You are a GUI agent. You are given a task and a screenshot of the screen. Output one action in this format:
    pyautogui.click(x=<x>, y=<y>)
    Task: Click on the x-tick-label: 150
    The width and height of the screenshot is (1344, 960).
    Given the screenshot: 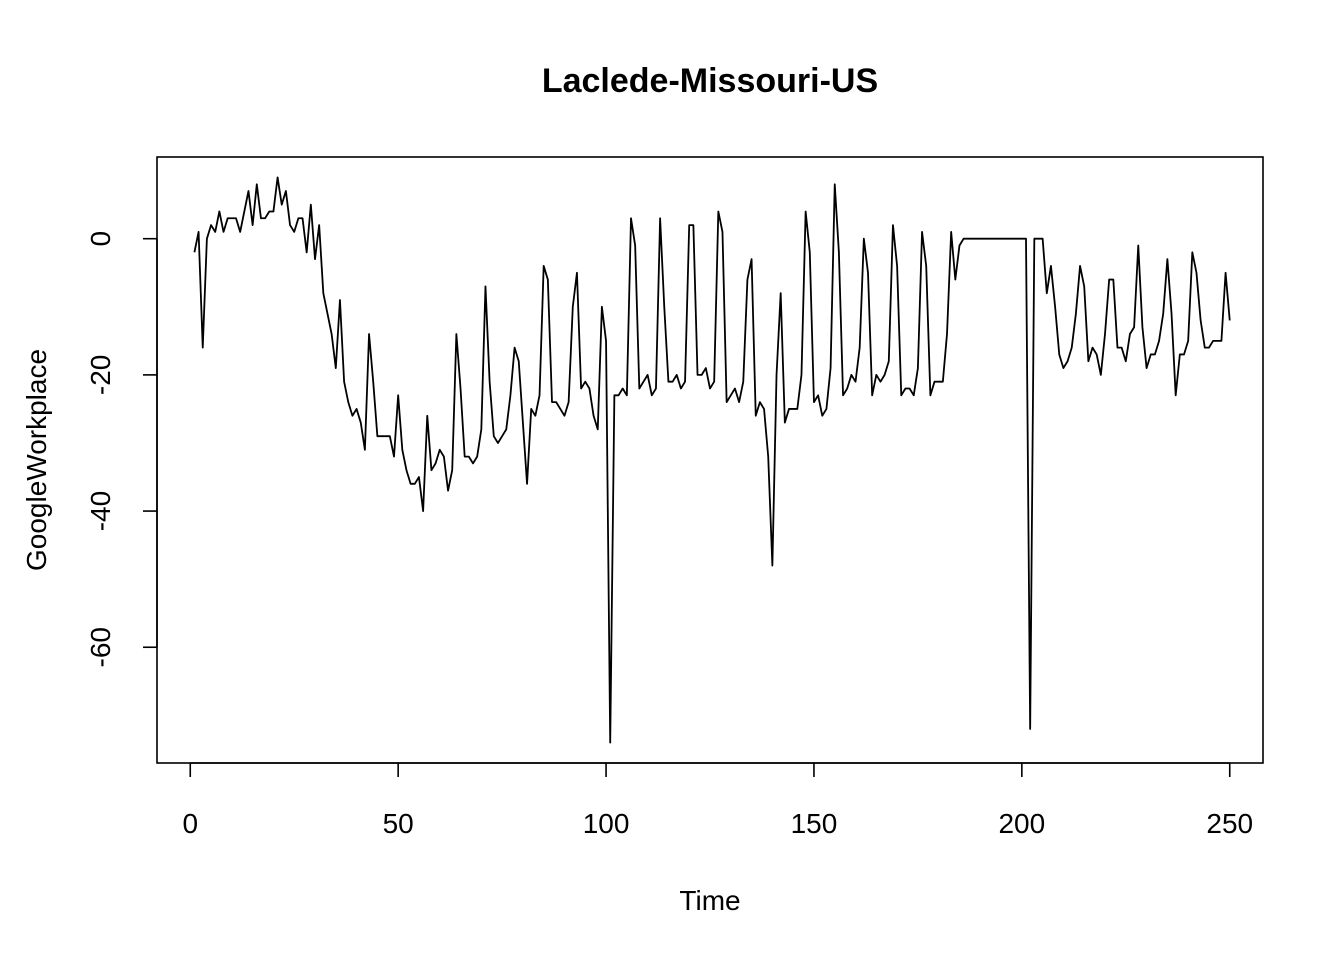 What is the action you would take?
    pyautogui.click(x=814, y=823)
    